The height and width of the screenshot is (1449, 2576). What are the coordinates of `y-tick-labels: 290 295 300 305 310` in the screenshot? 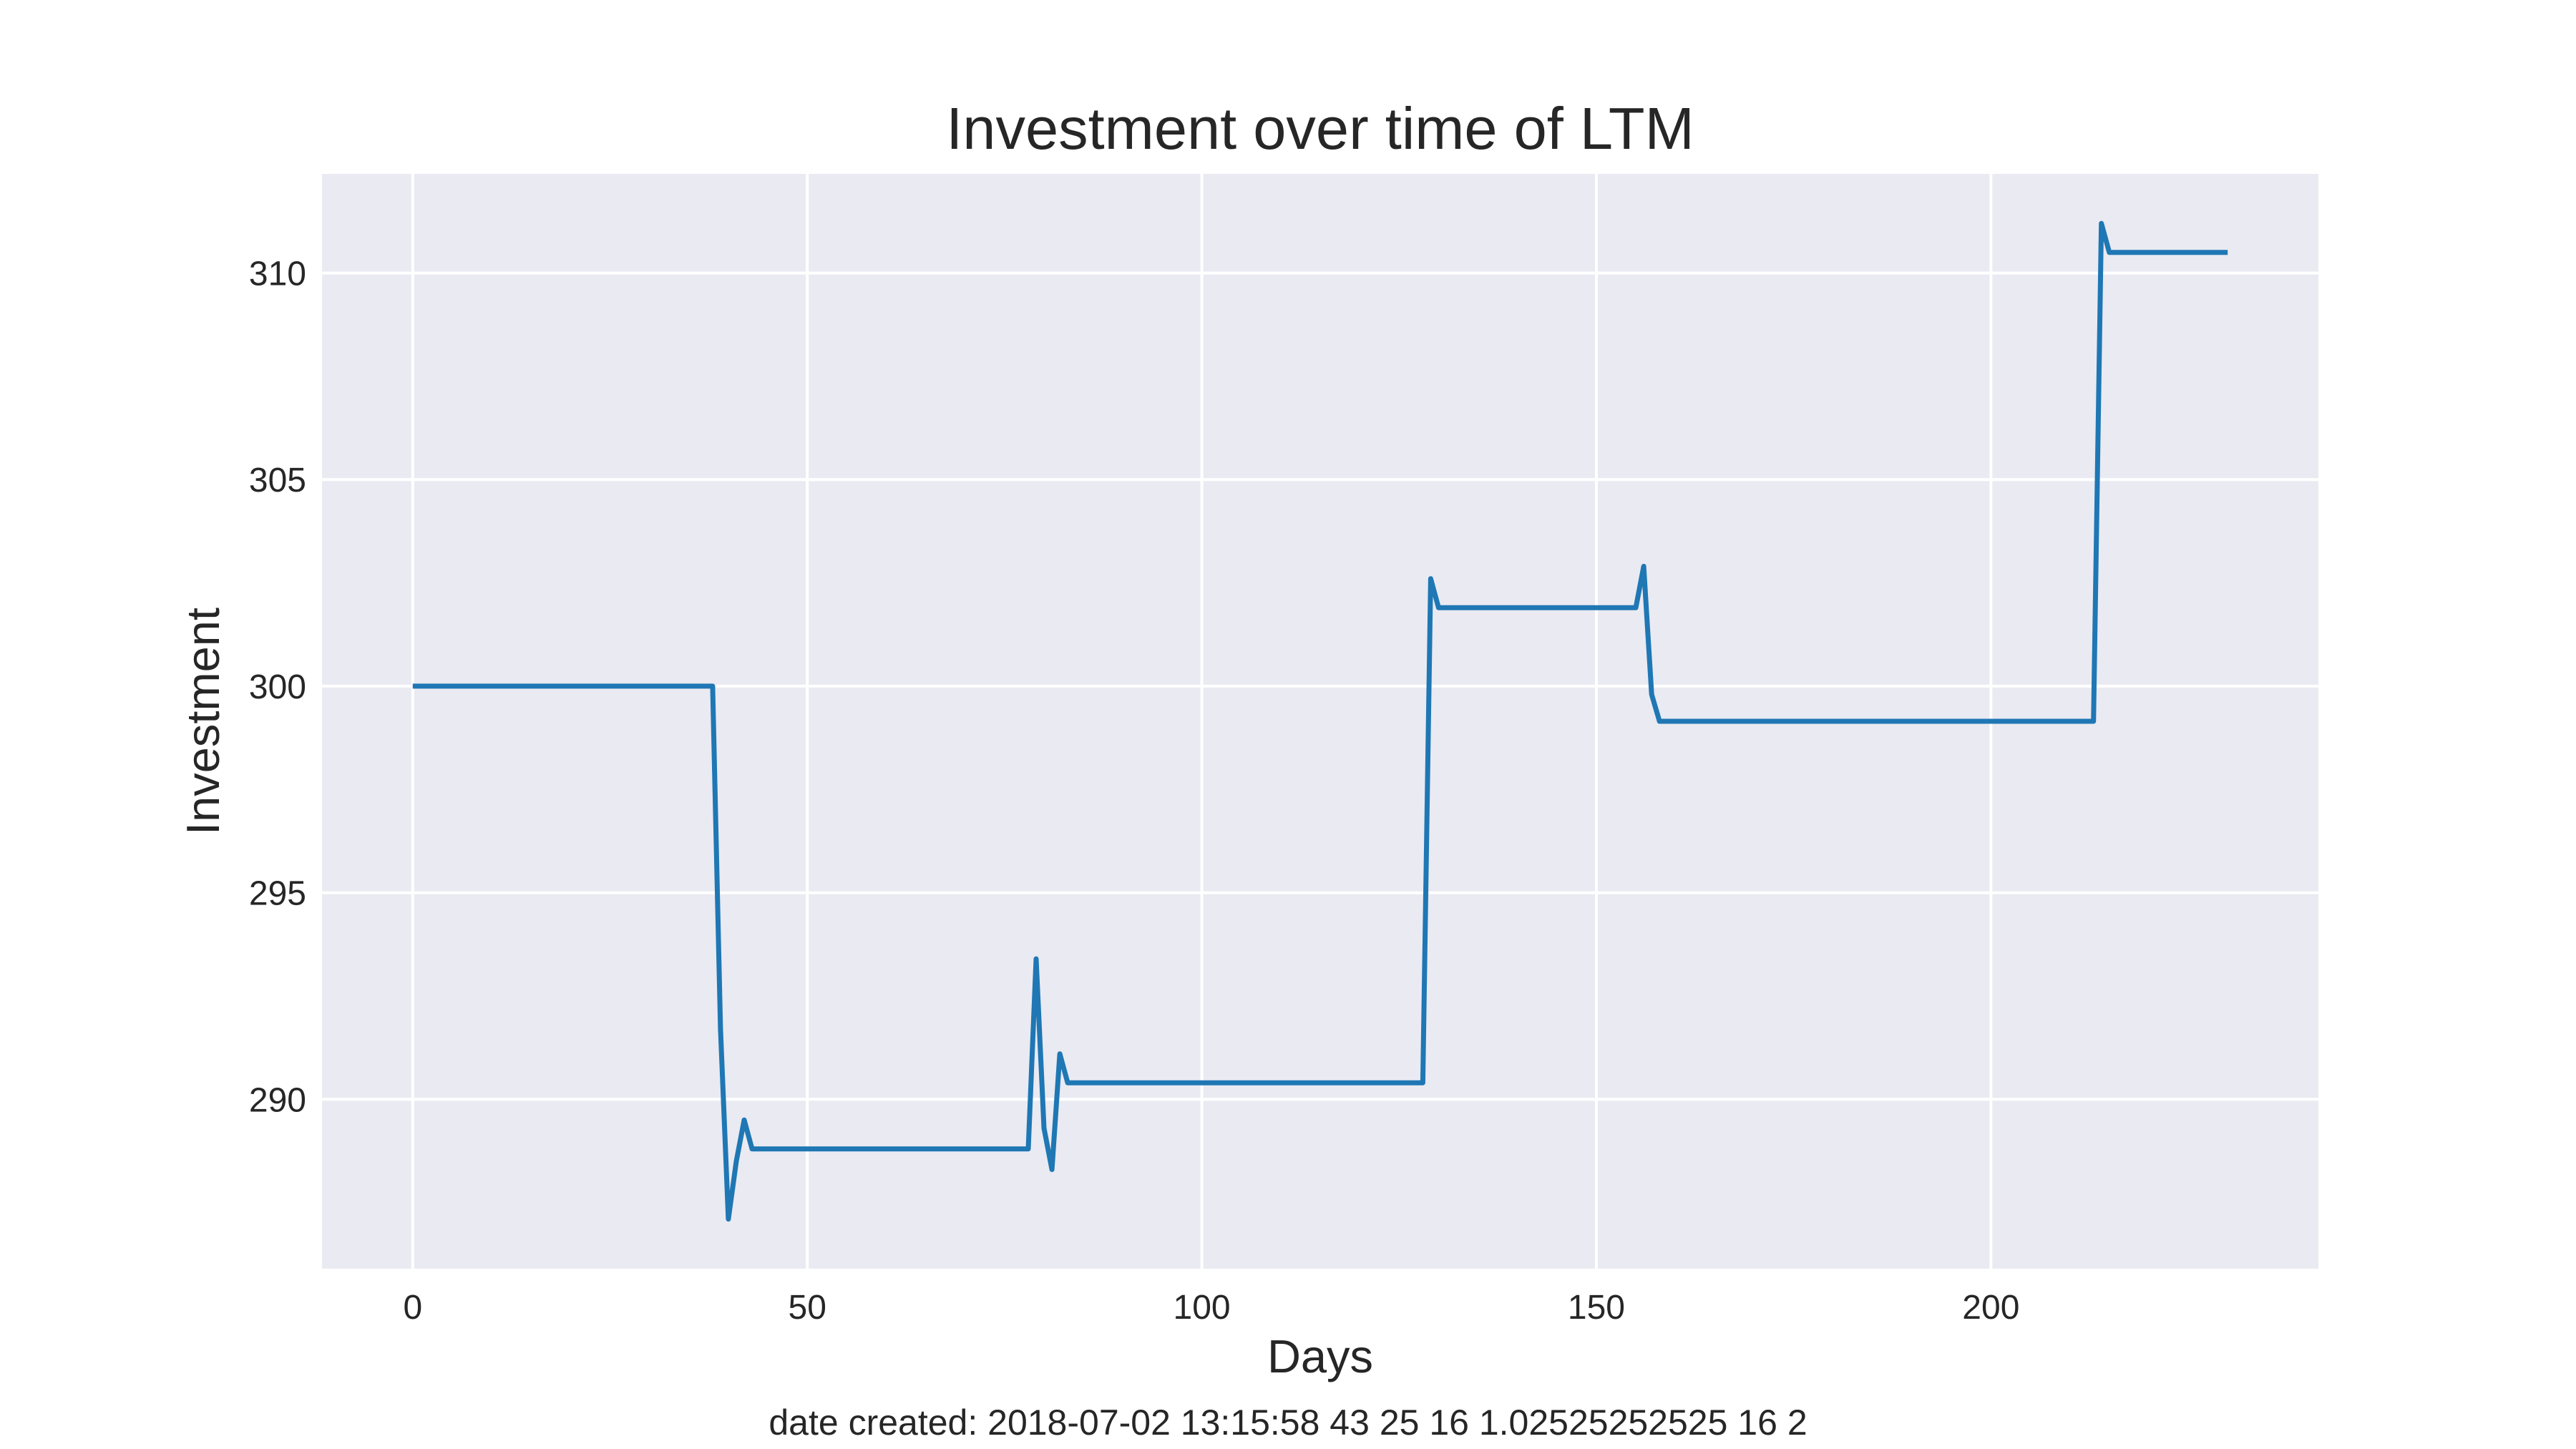 It's located at (277, 687).